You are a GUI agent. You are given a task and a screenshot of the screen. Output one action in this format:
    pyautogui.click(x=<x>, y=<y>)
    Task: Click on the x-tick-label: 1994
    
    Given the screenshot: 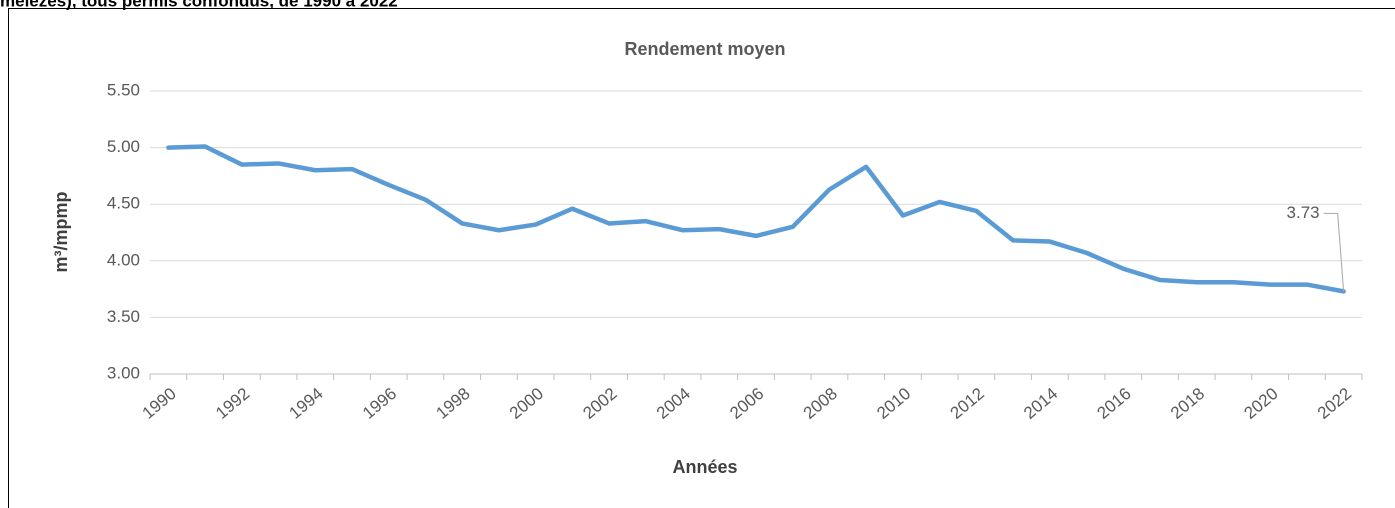 What is the action you would take?
    pyautogui.click(x=306, y=403)
    